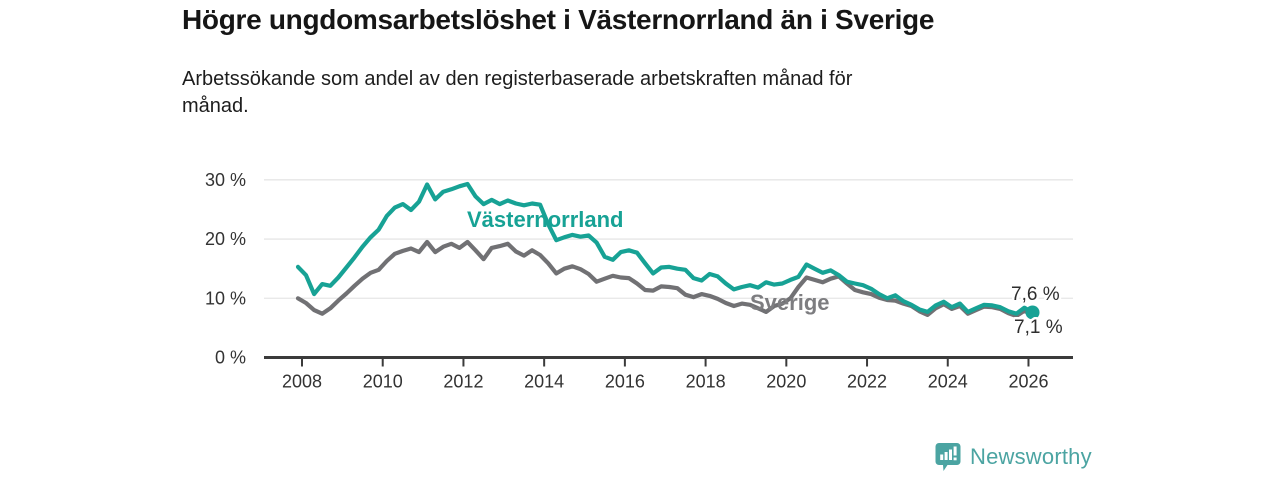  Describe the element at coordinates (463, 382) in the screenshot. I see `x-axis-label: 2012` at that location.